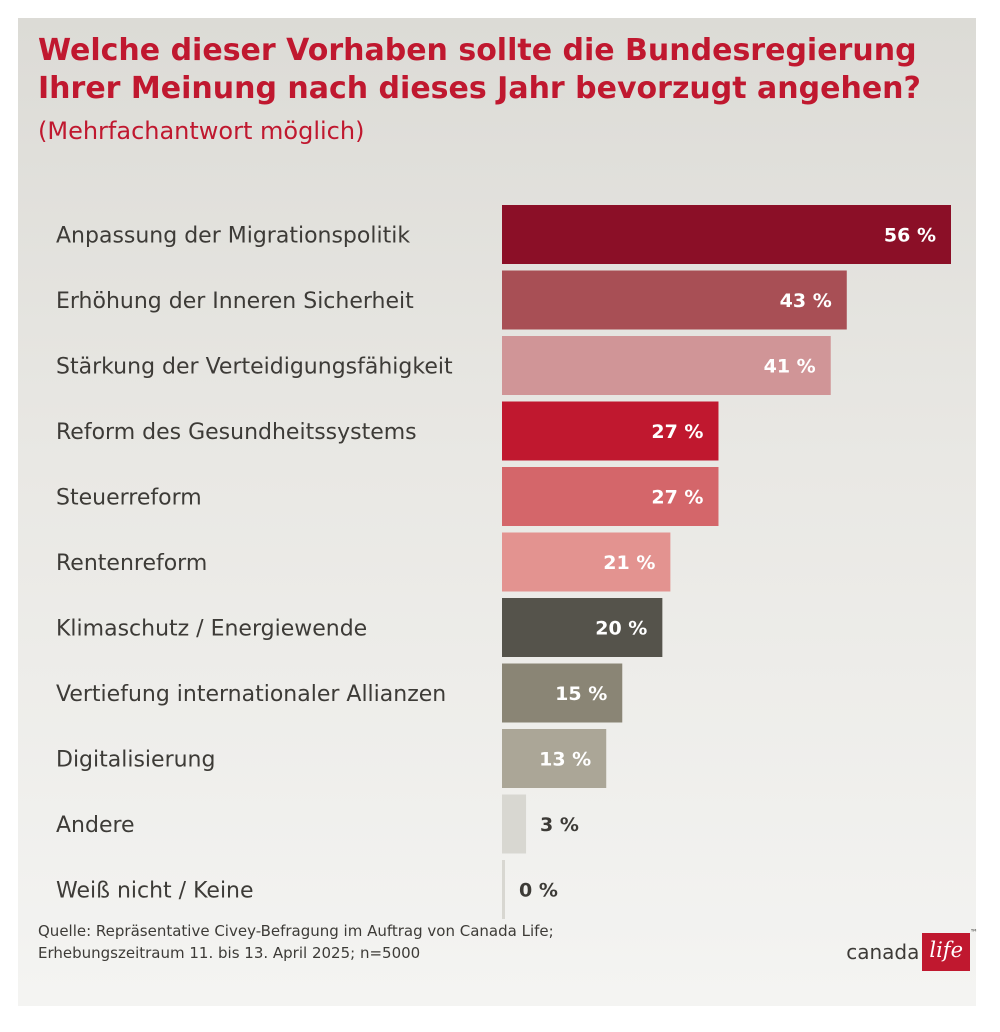 This screenshot has height=1032, width=1000. What do you see at coordinates (211, 629) in the screenshot?
I see `category-label: Klimaschutz / Energiewende` at bounding box center [211, 629].